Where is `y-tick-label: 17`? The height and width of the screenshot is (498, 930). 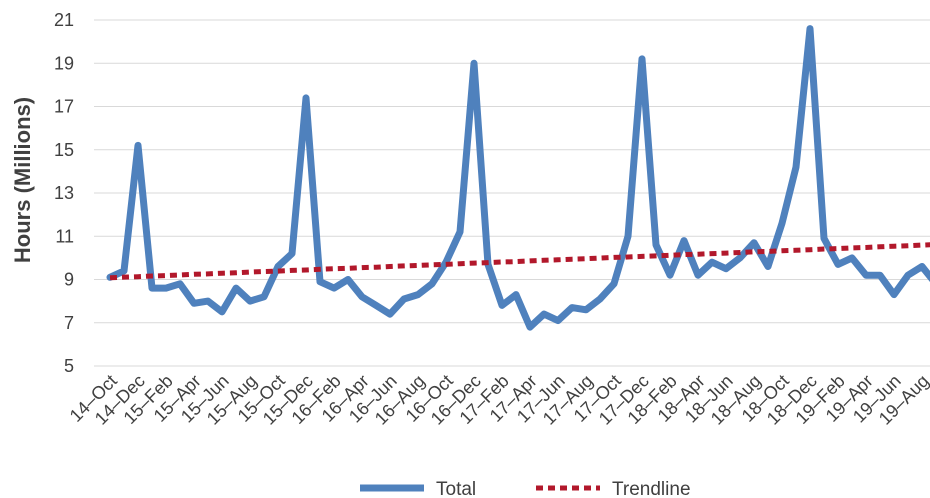 y-tick-label: 17 is located at coordinates (64, 107).